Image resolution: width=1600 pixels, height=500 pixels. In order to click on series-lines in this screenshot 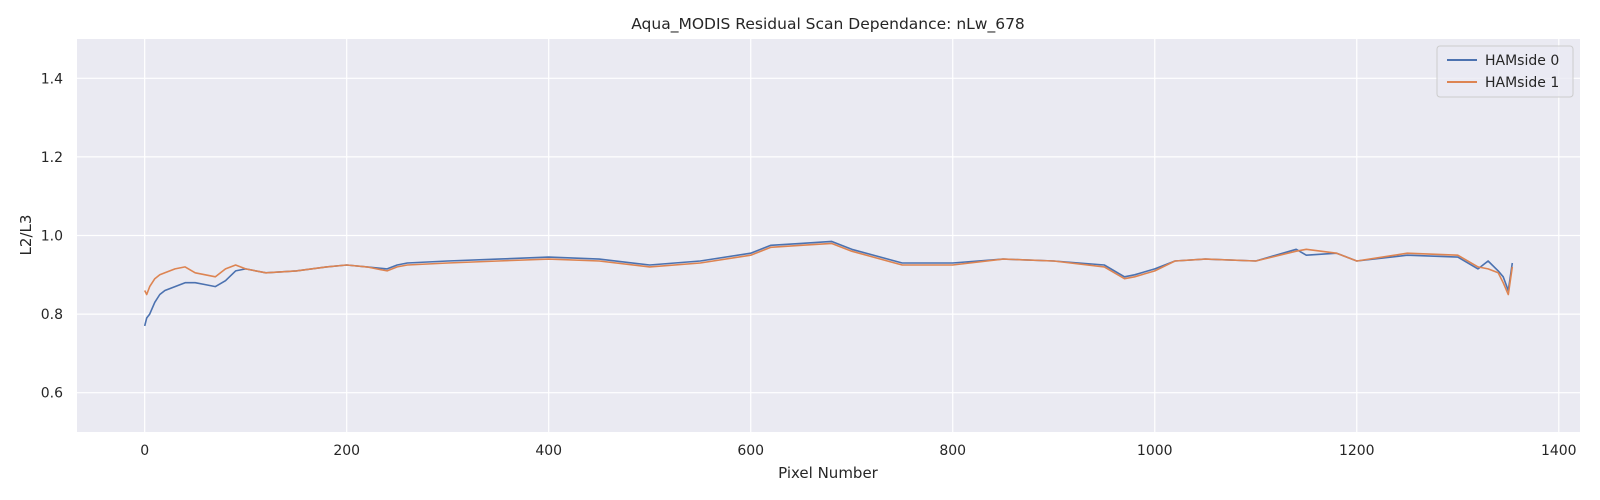, I will do `click(828, 283)`.